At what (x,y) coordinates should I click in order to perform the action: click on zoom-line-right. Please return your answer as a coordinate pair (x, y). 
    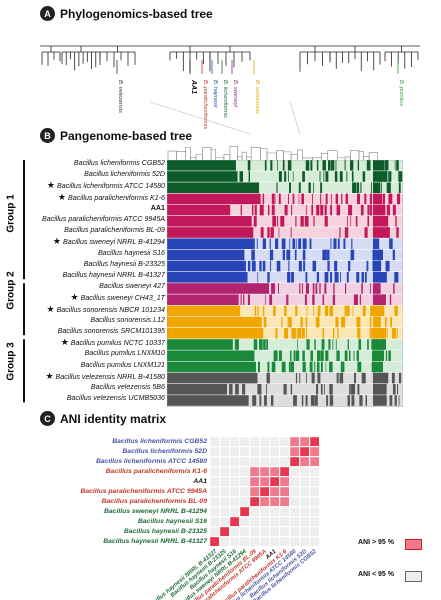
    Looking at the image, I should click on (295, 118).